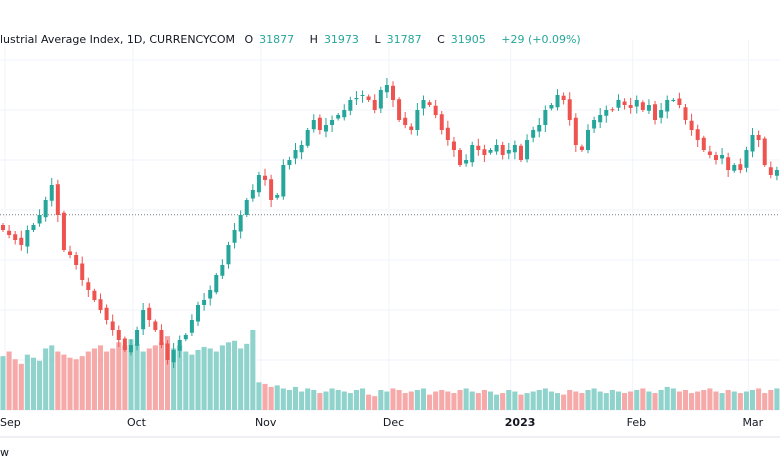 This screenshot has width=780, height=470. Describe the element at coordinates (4, 452) in the screenshot. I see `bottom-toolbar-text: w` at that location.